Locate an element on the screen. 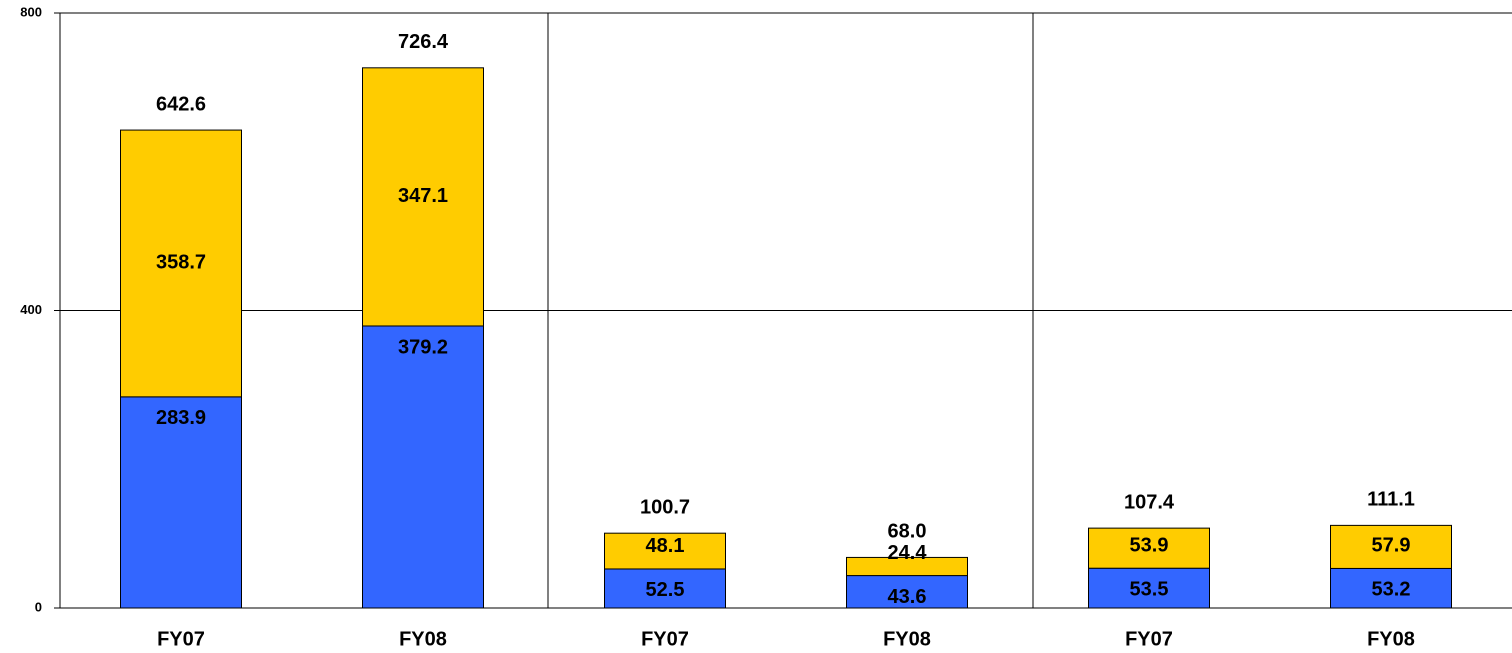 This screenshot has width=1512, height=653. y-tick-label: 800 is located at coordinates (31, 11).